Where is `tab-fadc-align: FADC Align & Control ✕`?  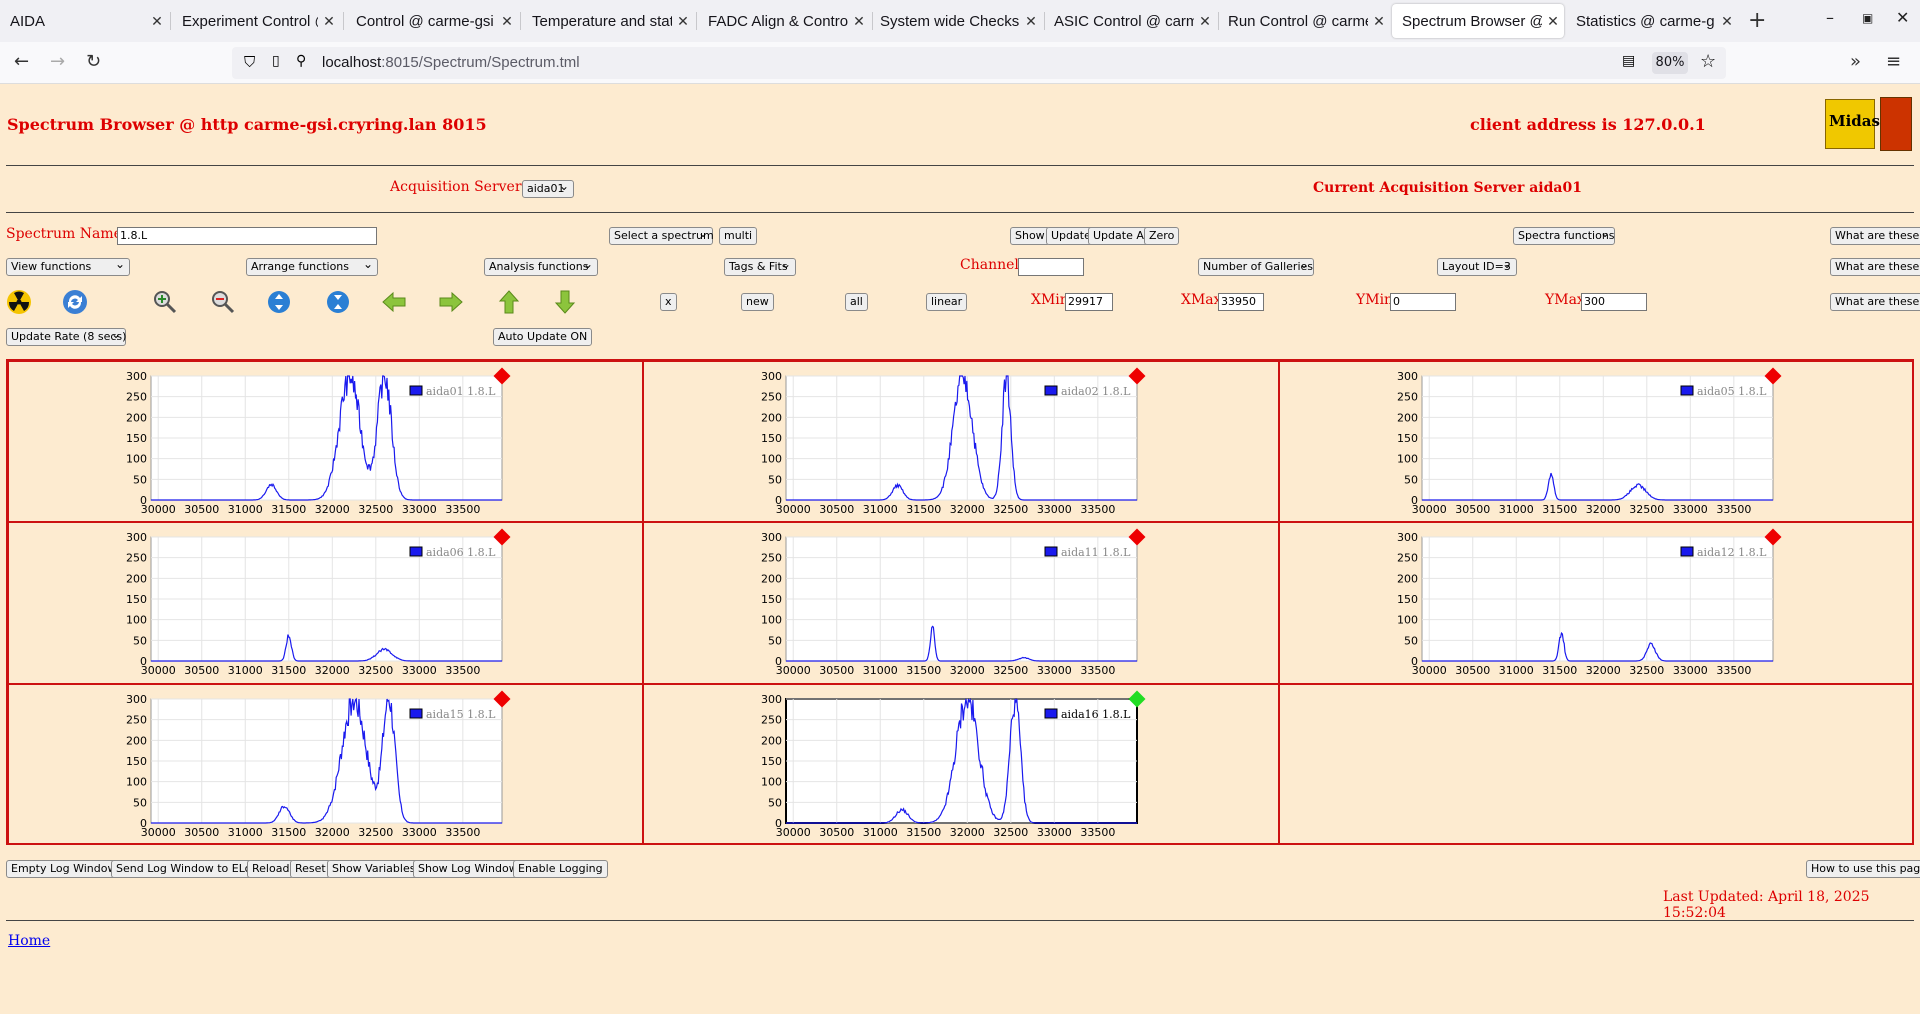 tab-fadc-align: FADC Align & Control ✕ is located at coordinates (784, 21).